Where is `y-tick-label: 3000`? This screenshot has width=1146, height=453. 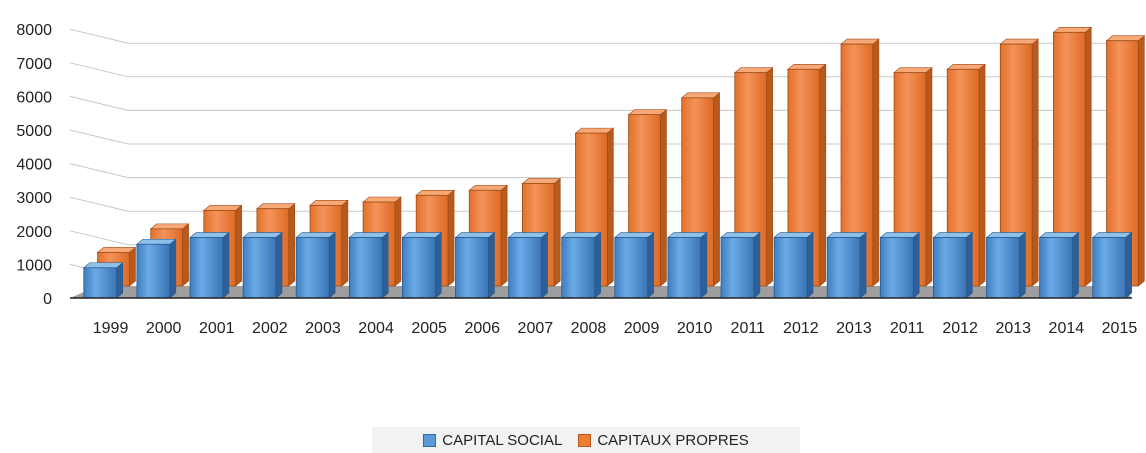
y-tick-label: 3000 is located at coordinates (34, 198).